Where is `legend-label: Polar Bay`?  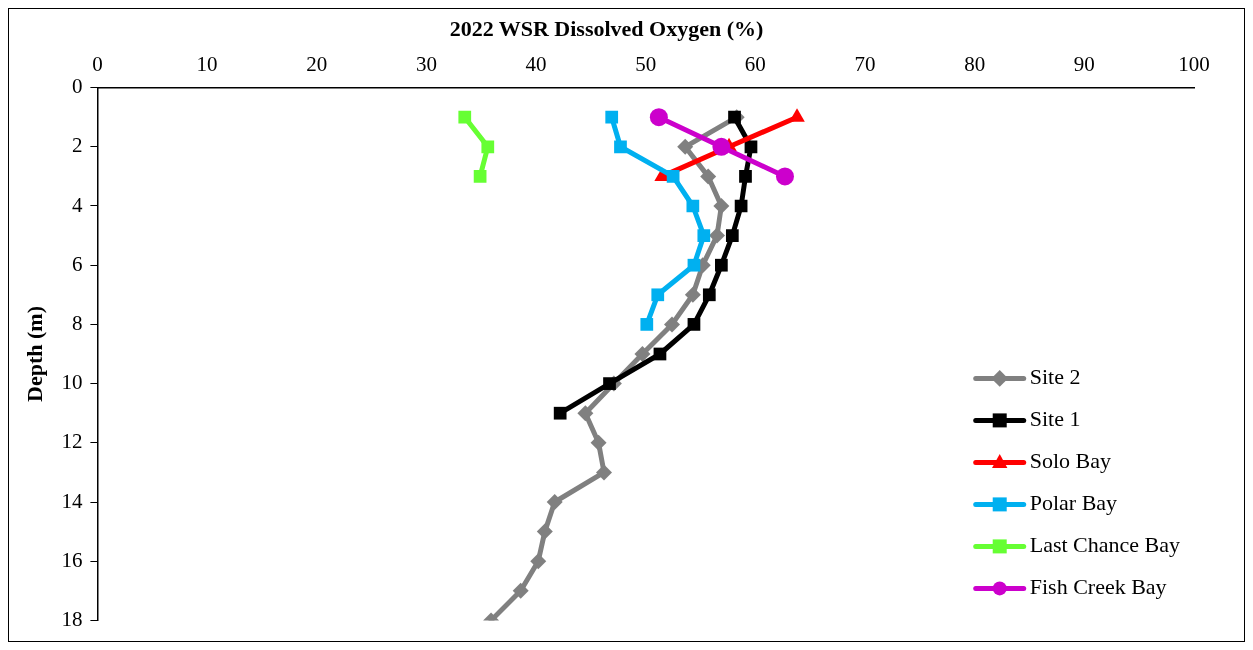
legend-label: Polar Bay is located at coordinates (1073, 503).